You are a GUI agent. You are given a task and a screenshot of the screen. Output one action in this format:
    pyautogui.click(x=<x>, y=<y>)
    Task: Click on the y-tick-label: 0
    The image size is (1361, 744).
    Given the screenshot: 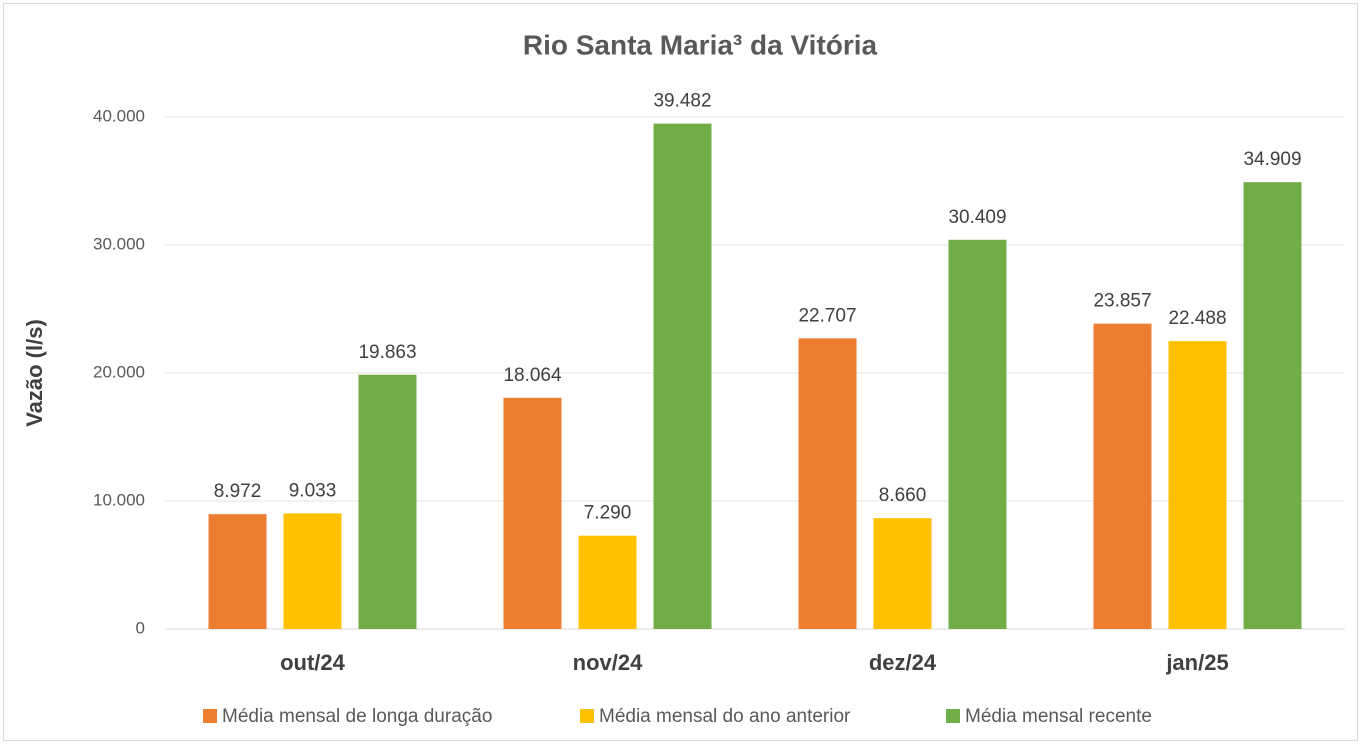 What is the action you would take?
    pyautogui.click(x=140, y=627)
    